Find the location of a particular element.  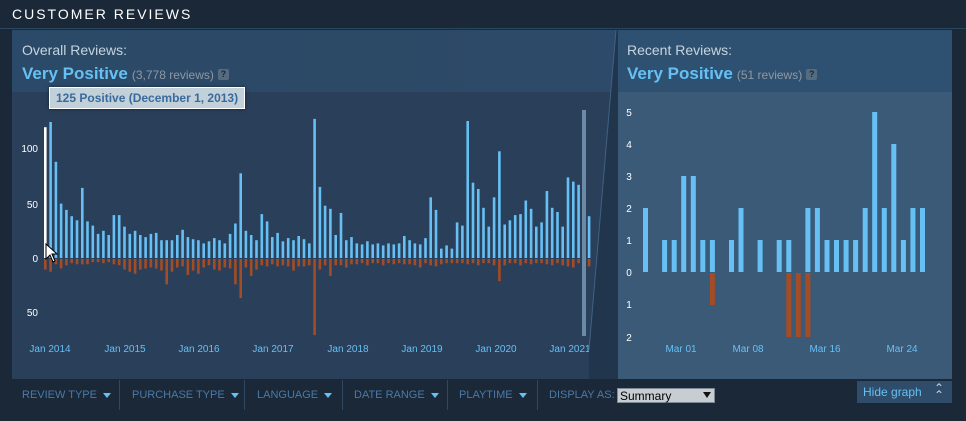

recent-summary: Very Positive (51 reviews)? is located at coordinates (722, 74).